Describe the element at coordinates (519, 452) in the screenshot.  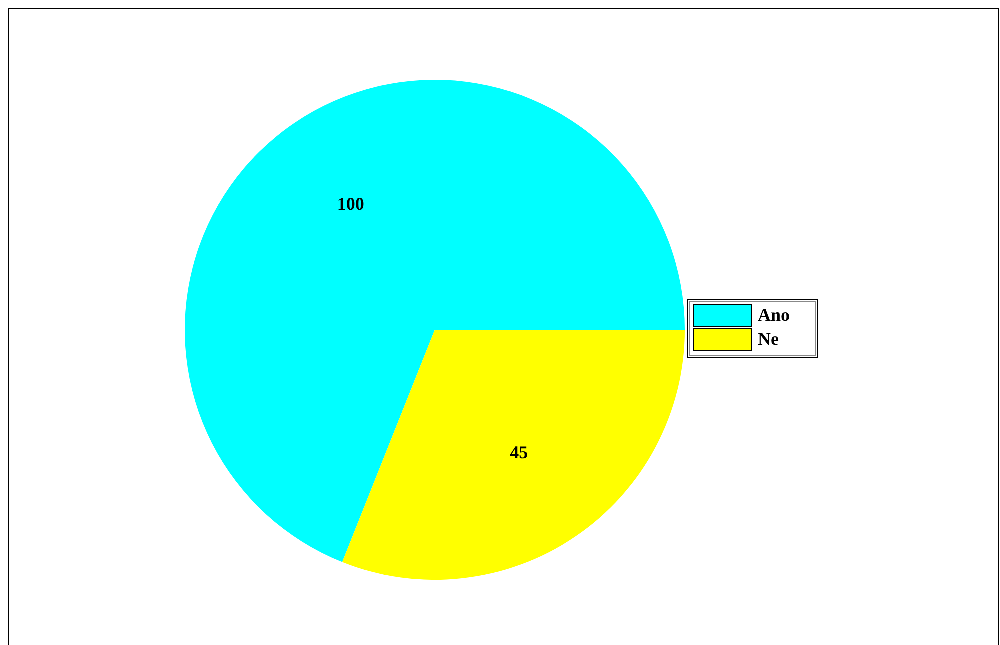
I see `data-label: 45` at that location.